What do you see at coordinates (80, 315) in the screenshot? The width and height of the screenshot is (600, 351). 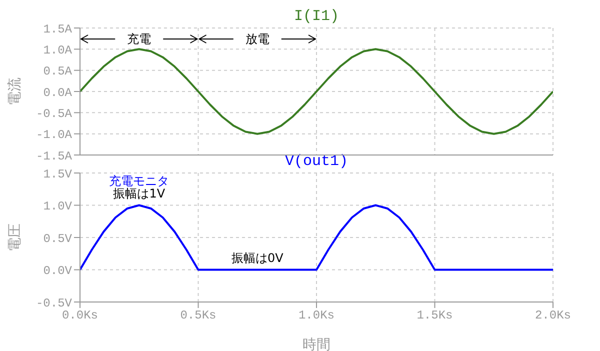 I see `x-tick-label: 0.0Ks` at bounding box center [80, 315].